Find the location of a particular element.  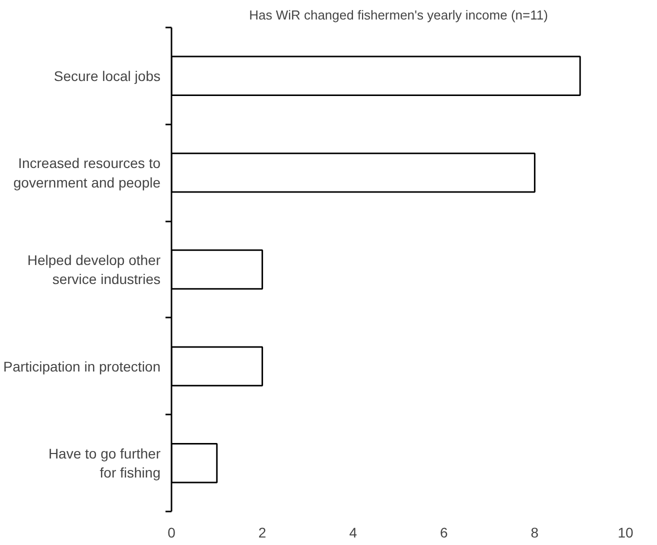

x-tick-label: 6 is located at coordinates (444, 532).